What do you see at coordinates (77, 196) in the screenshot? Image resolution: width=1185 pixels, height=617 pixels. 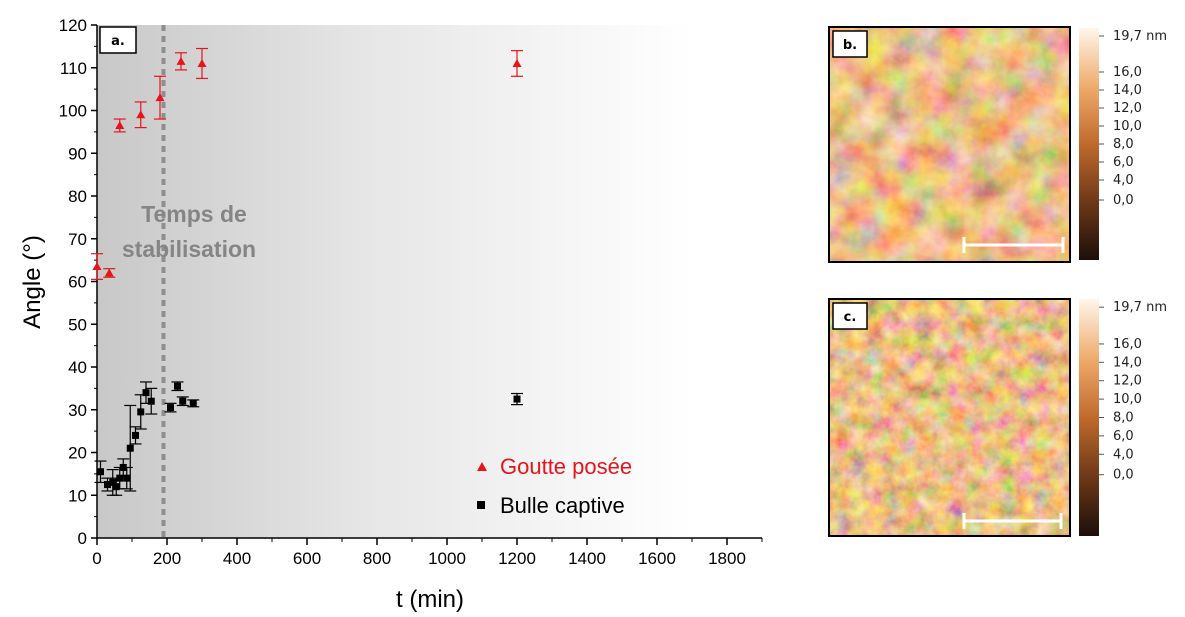 I see `y-tick-label: 80` at bounding box center [77, 196].